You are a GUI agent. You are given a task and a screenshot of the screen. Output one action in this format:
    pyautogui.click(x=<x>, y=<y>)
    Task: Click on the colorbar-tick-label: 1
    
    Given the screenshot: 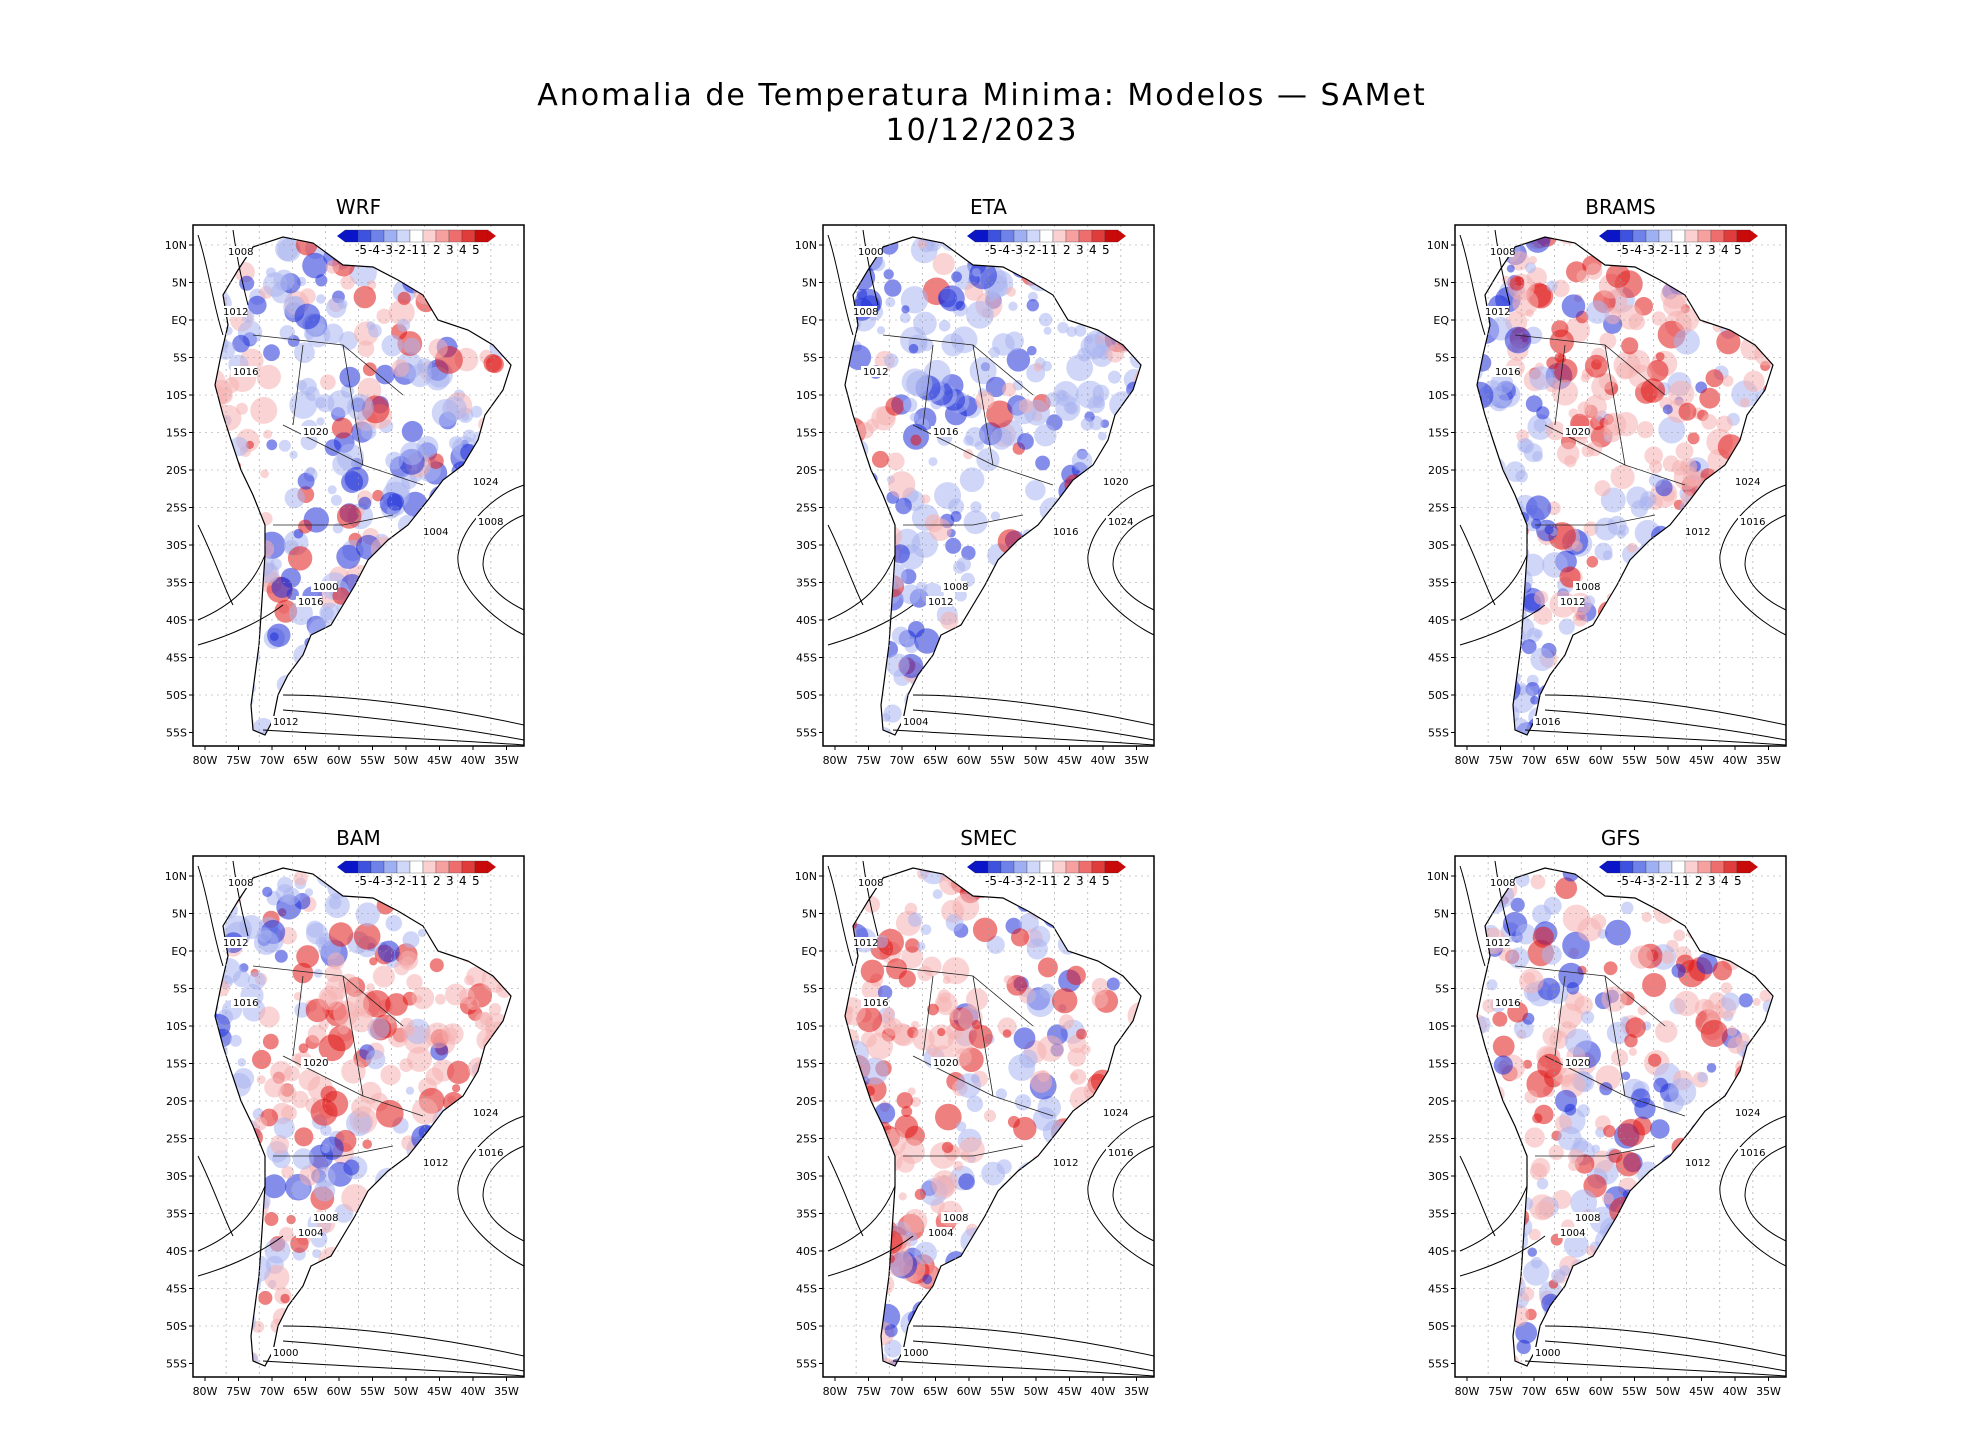 What is the action you would take?
    pyautogui.click(x=1054, y=250)
    